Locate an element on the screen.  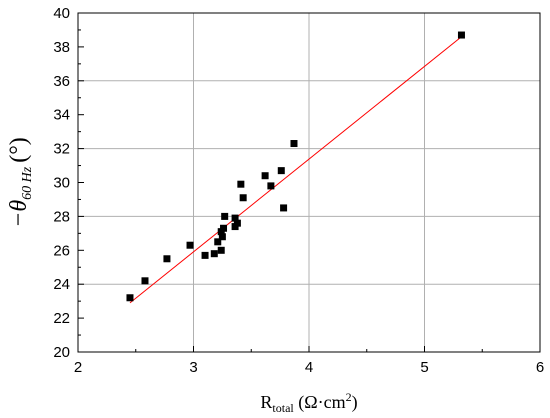
x-tick-label: 3 is located at coordinates (193, 367).